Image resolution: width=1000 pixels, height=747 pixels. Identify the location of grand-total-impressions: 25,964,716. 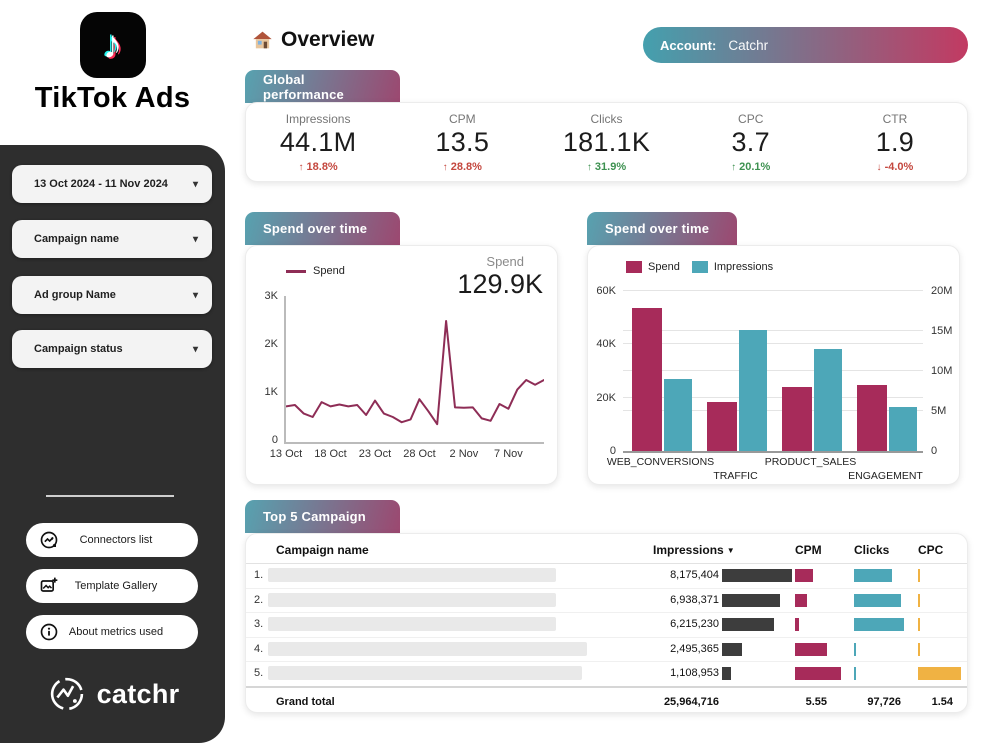
(691, 702).